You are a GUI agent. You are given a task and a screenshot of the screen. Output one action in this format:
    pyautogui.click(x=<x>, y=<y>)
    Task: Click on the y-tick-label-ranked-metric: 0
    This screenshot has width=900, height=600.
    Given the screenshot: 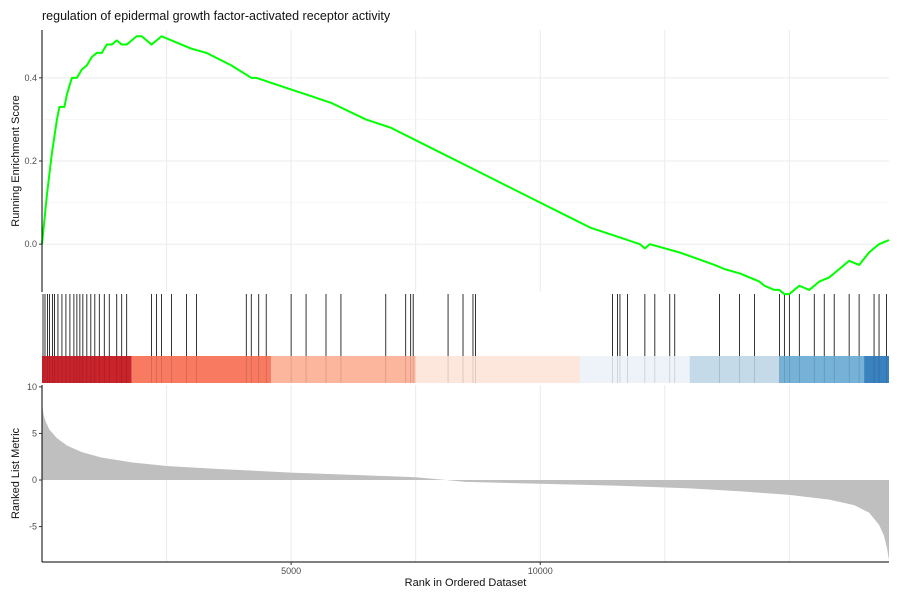 What is the action you would take?
    pyautogui.click(x=34, y=480)
    